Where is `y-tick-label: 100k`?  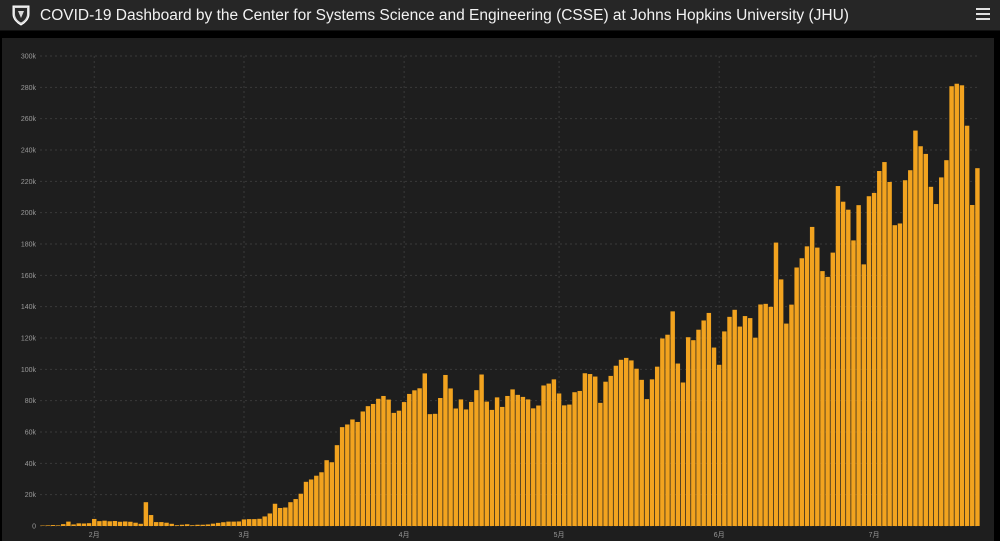
y-tick-label: 100k is located at coordinates (29, 370).